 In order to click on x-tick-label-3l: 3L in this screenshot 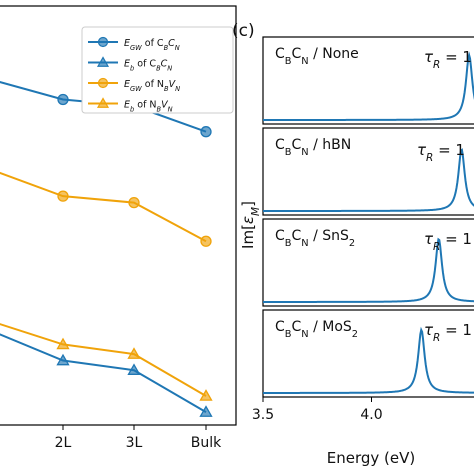, I will do `click(134, 443)`.